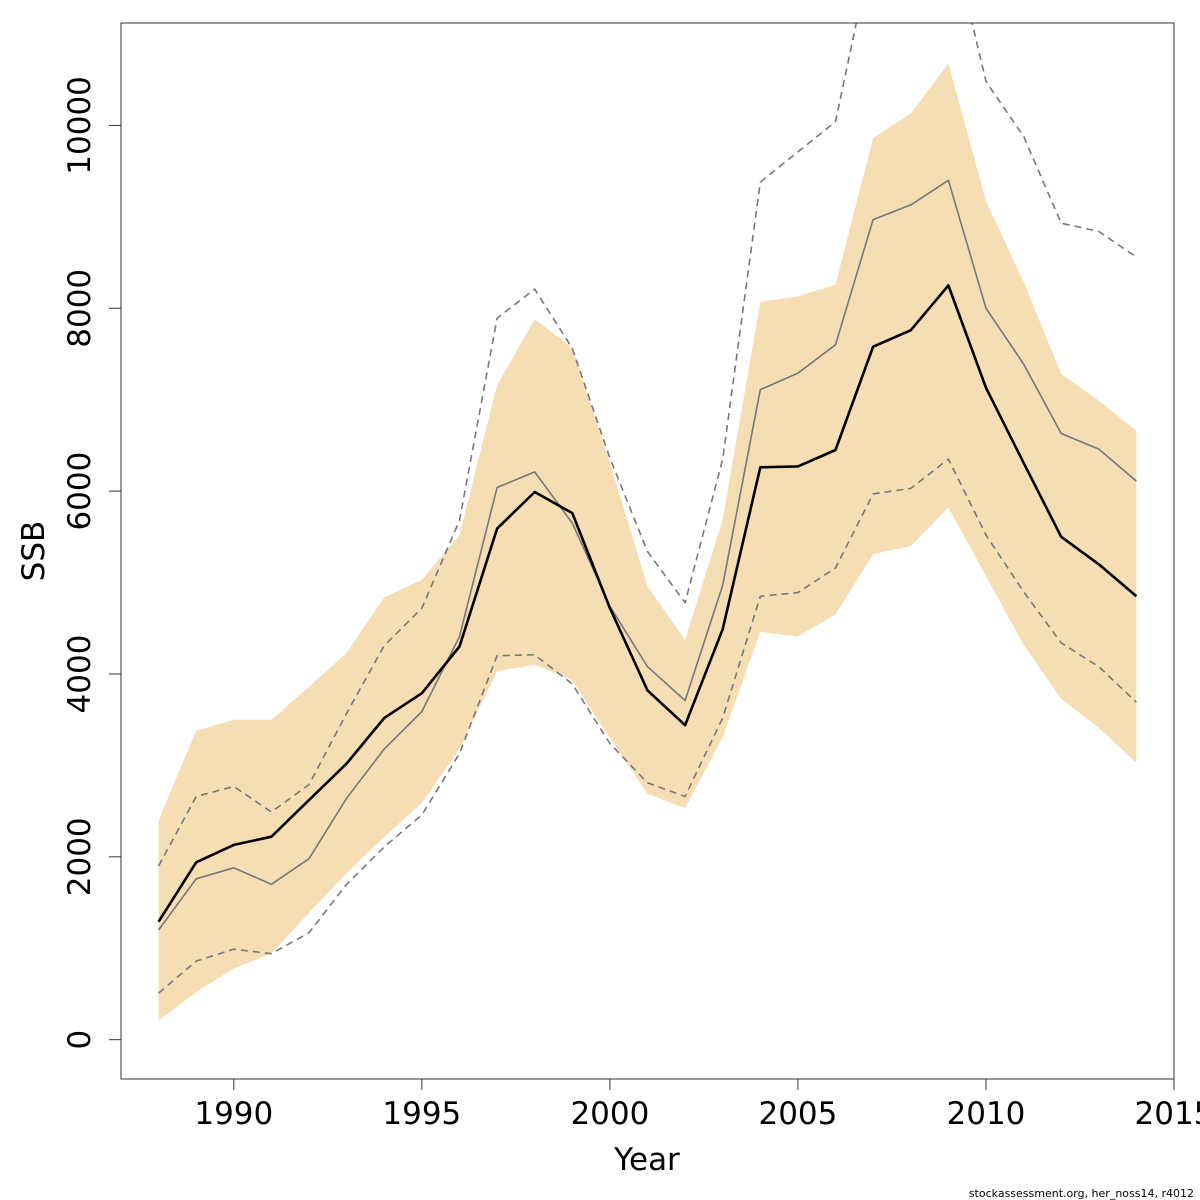 The height and width of the screenshot is (1200, 1200). Describe the element at coordinates (80, 674) in the screenshot. I see `y-tick-label: 4000` at that location.